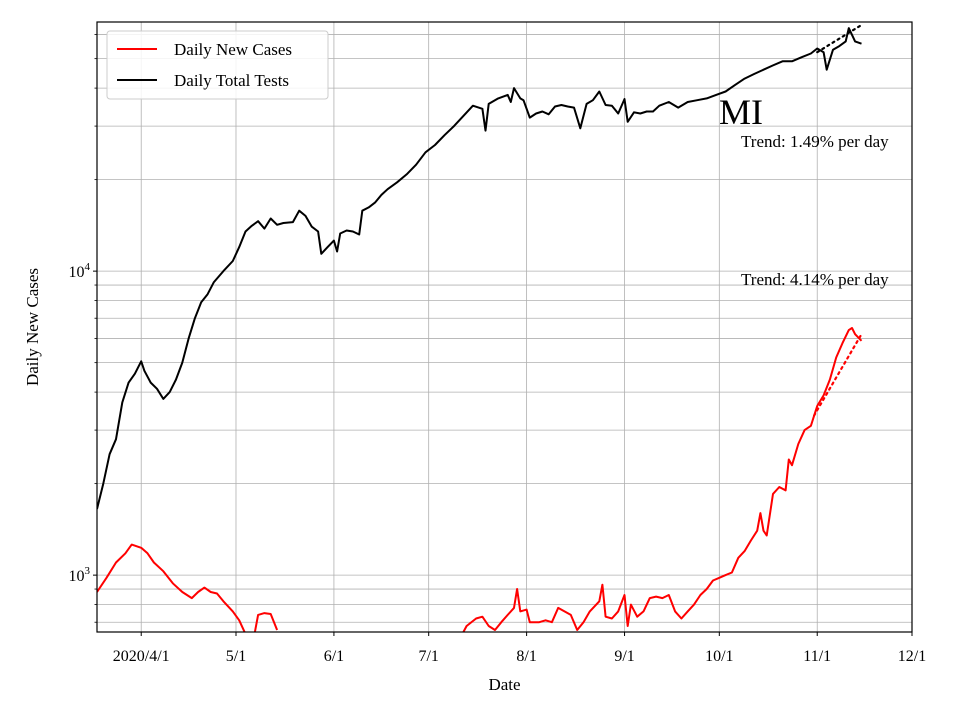  Describe the element at coordinates (526, 656) in the screenshot. I see `x-tick-label: 8/1` at that location.